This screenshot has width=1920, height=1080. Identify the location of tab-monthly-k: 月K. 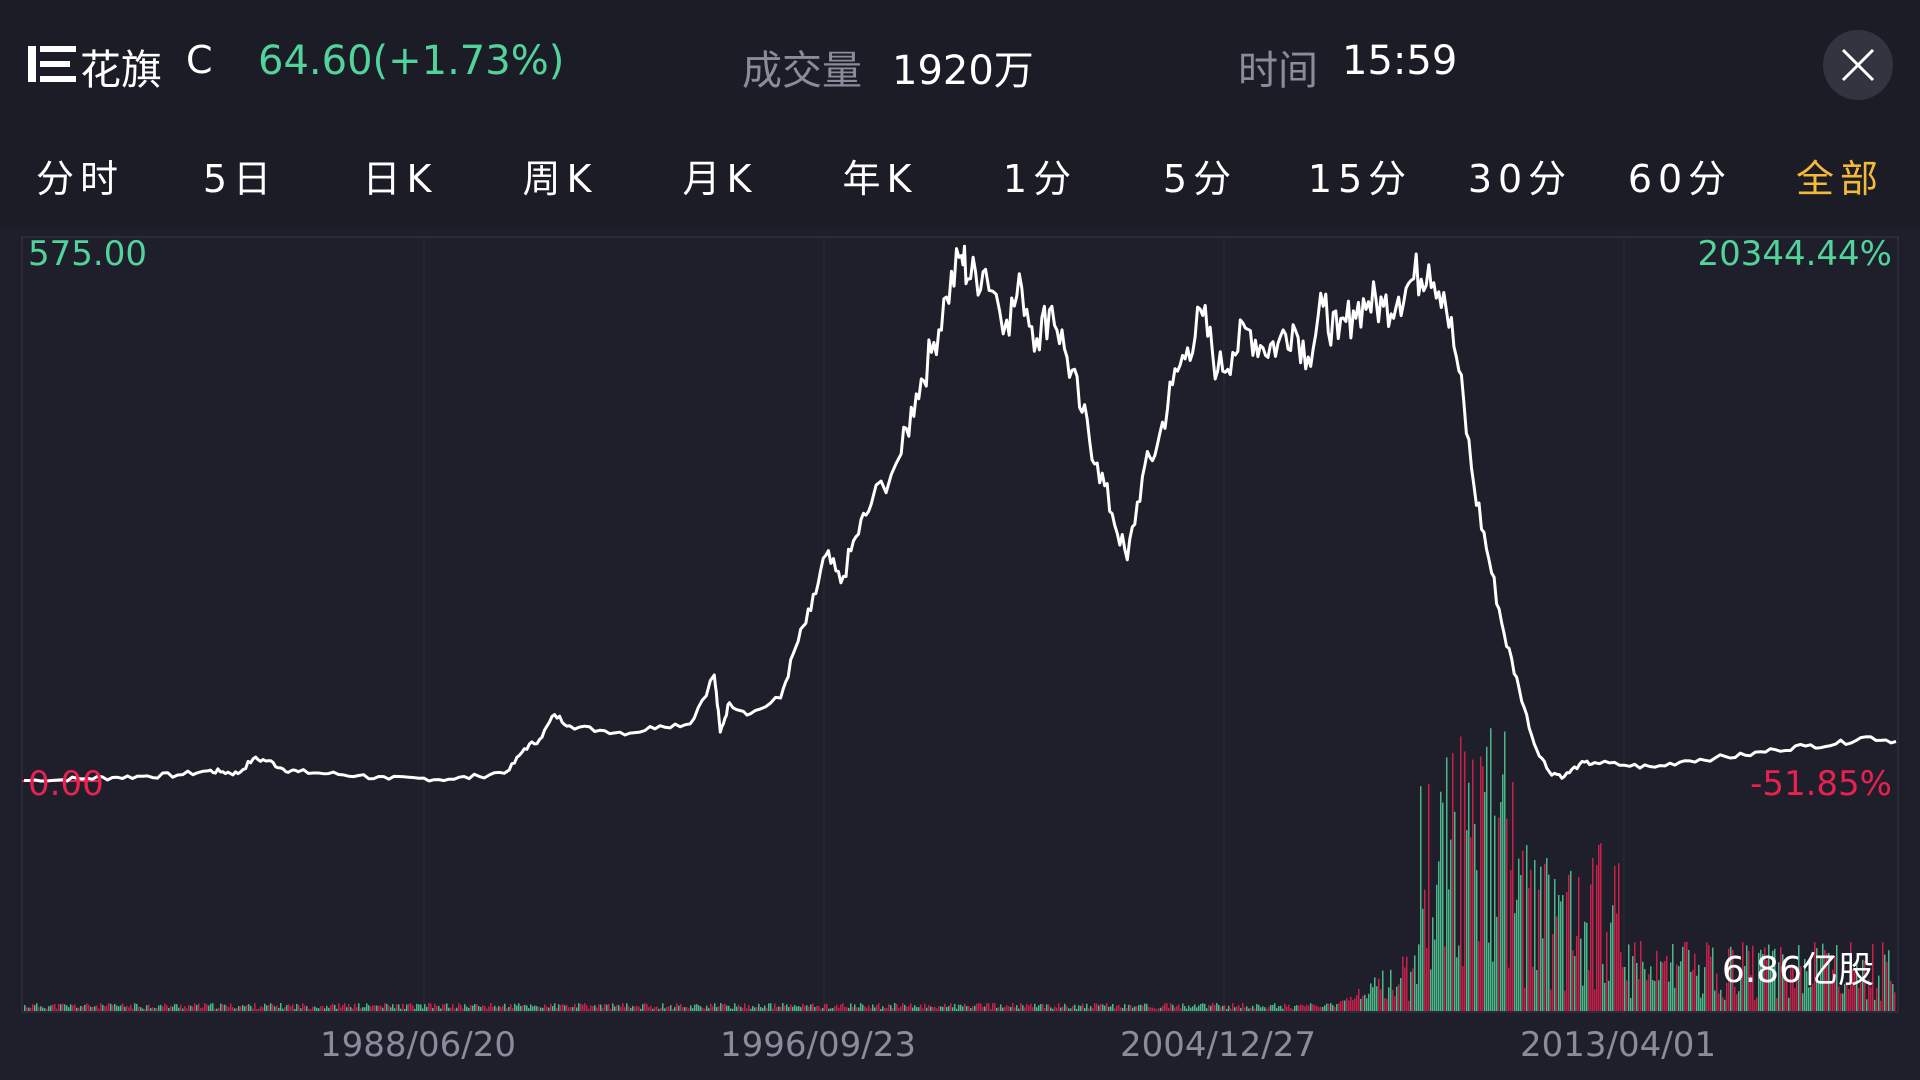
(720, 179).